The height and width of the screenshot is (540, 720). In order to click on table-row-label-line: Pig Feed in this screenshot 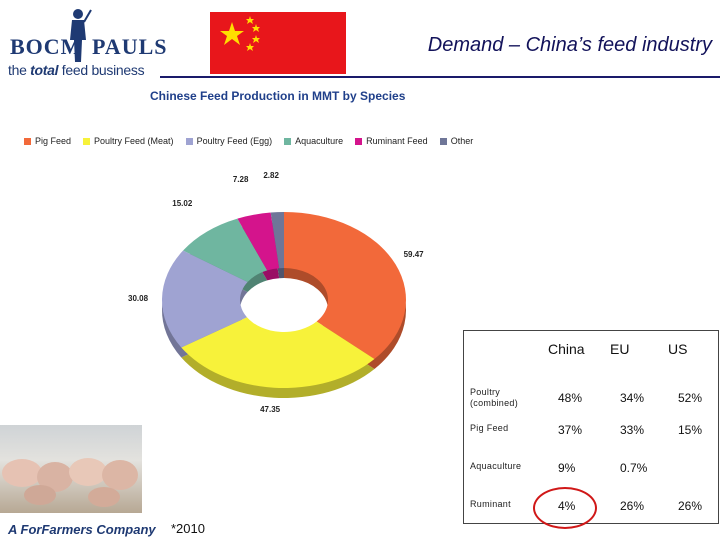, I will do `click(489, 428)`.